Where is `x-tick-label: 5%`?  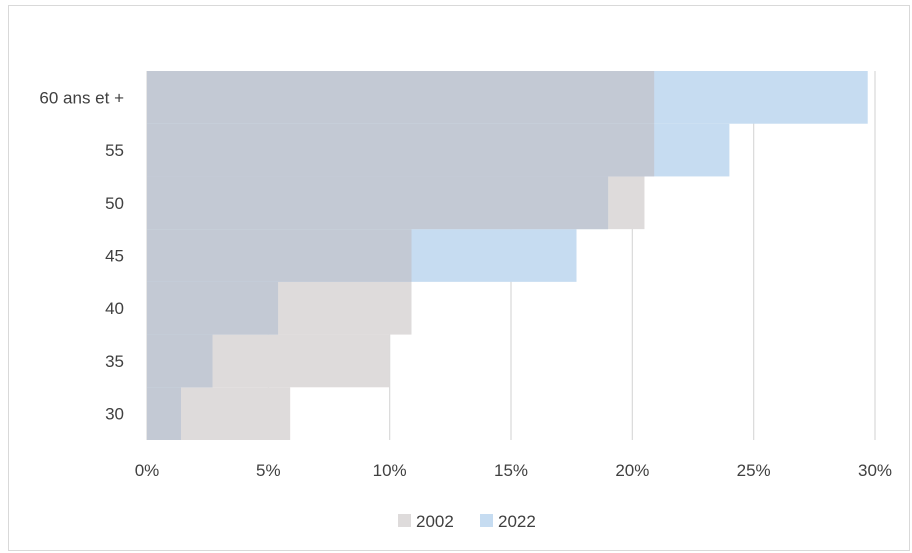
x-tick-label: 5% is located at coordinates (268, 470).